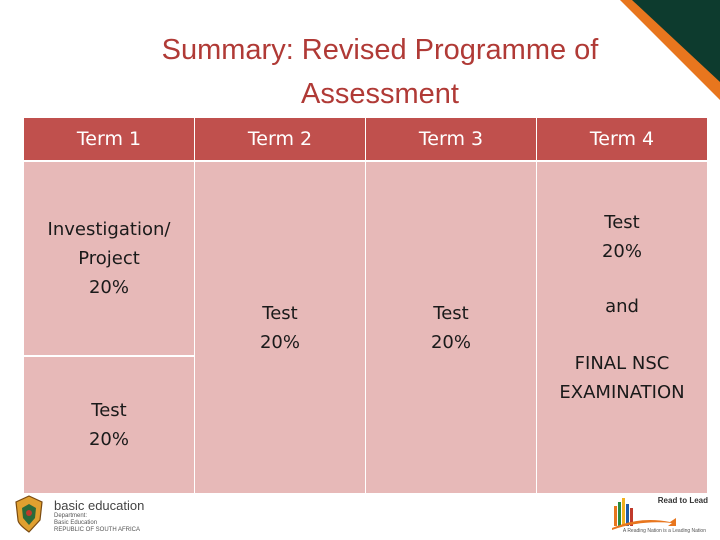 This screenshot has height=540, width=720. What do you see at coordinates (76, 523) in the screenshot?
I see `logo-sub-line: Basic Education` at bounding box center [76, 523].